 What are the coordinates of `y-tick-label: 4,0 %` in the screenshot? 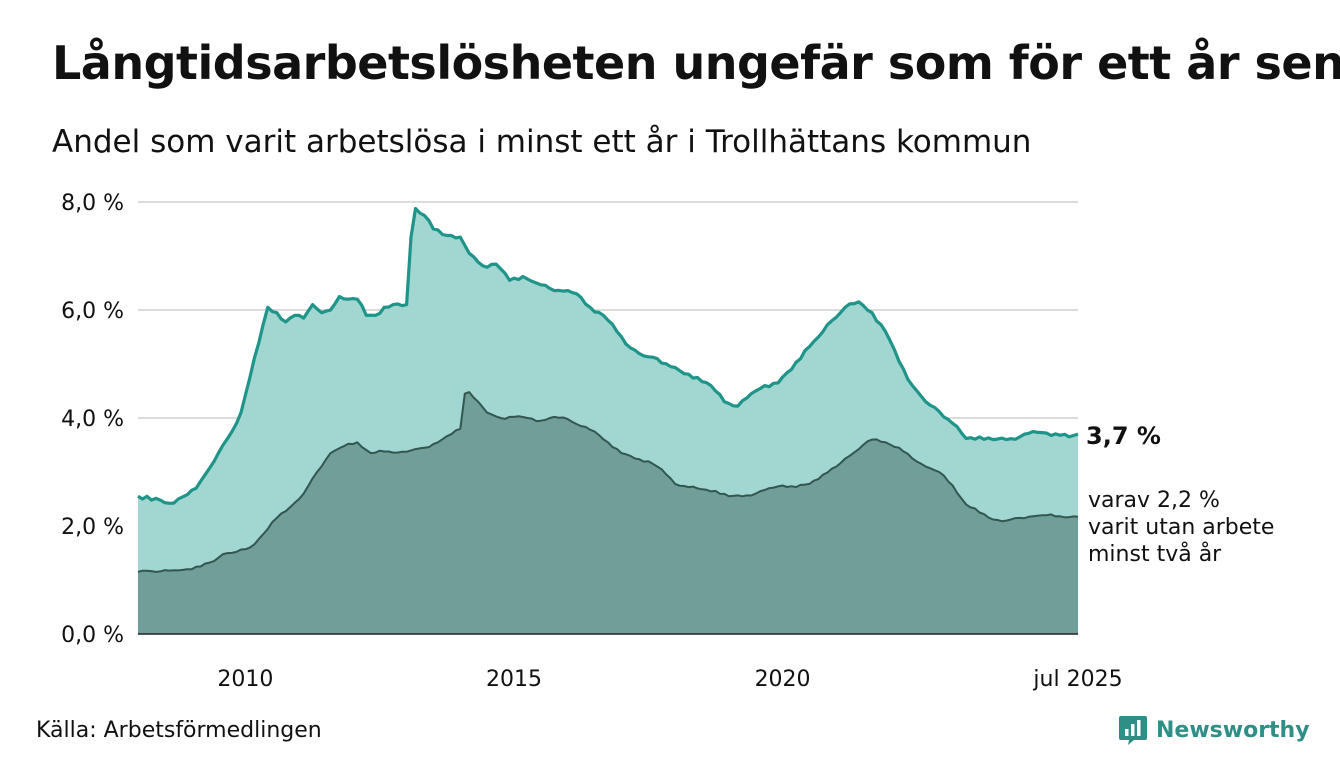 It's located at (92, 419).